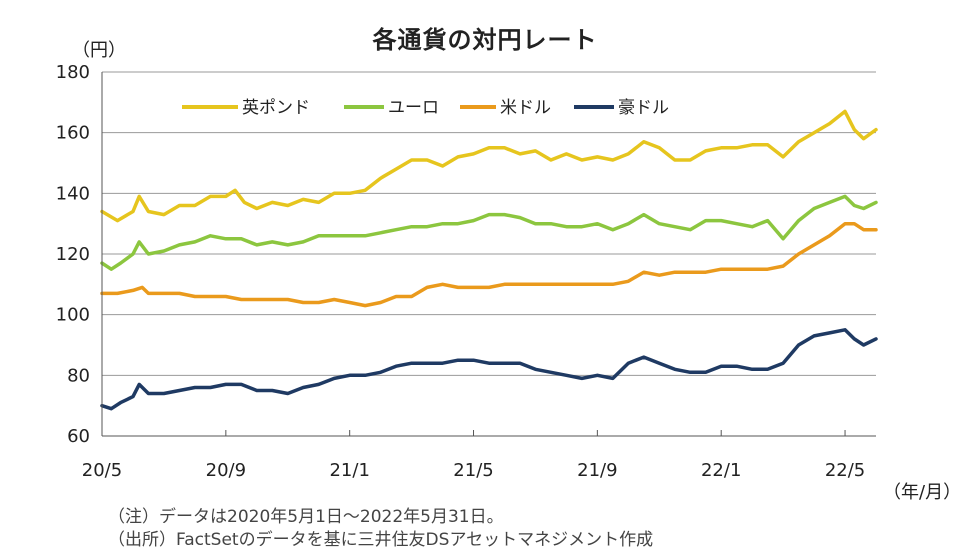 Image resolution: width=970 pixels, height=558 pixels. What do you see at coordinates (306, 517) in the screenshot?
I see `footnote-data-period: （注）データは2020年5月1日～2022年5月31日。` at bounding box center [306, 517].